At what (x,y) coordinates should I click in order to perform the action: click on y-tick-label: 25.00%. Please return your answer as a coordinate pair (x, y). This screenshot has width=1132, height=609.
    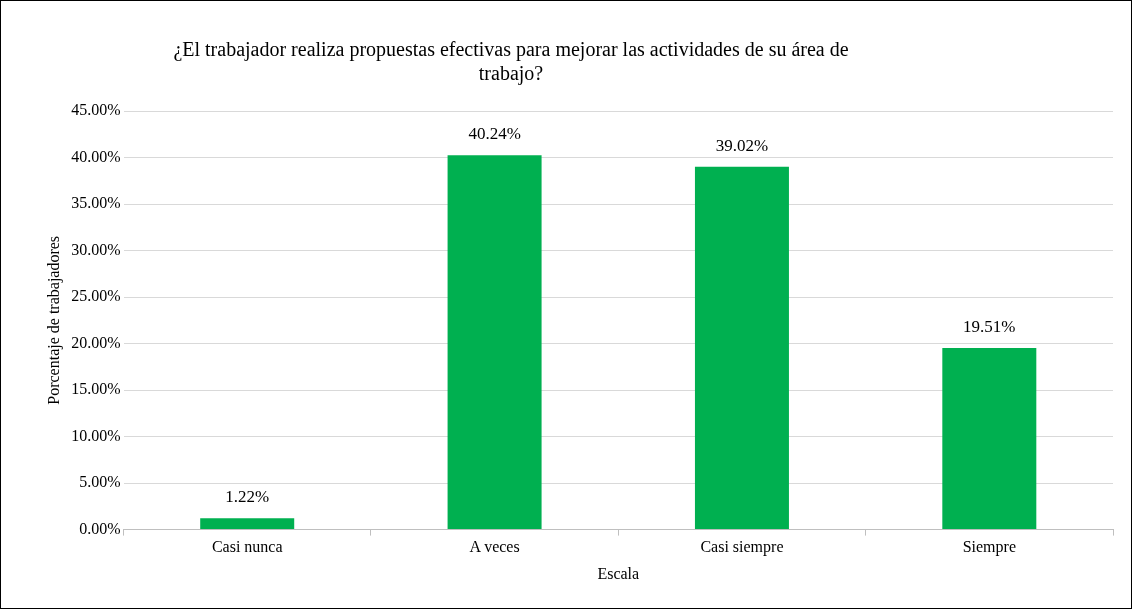
    Looking at the image, I should click on (96, 296).